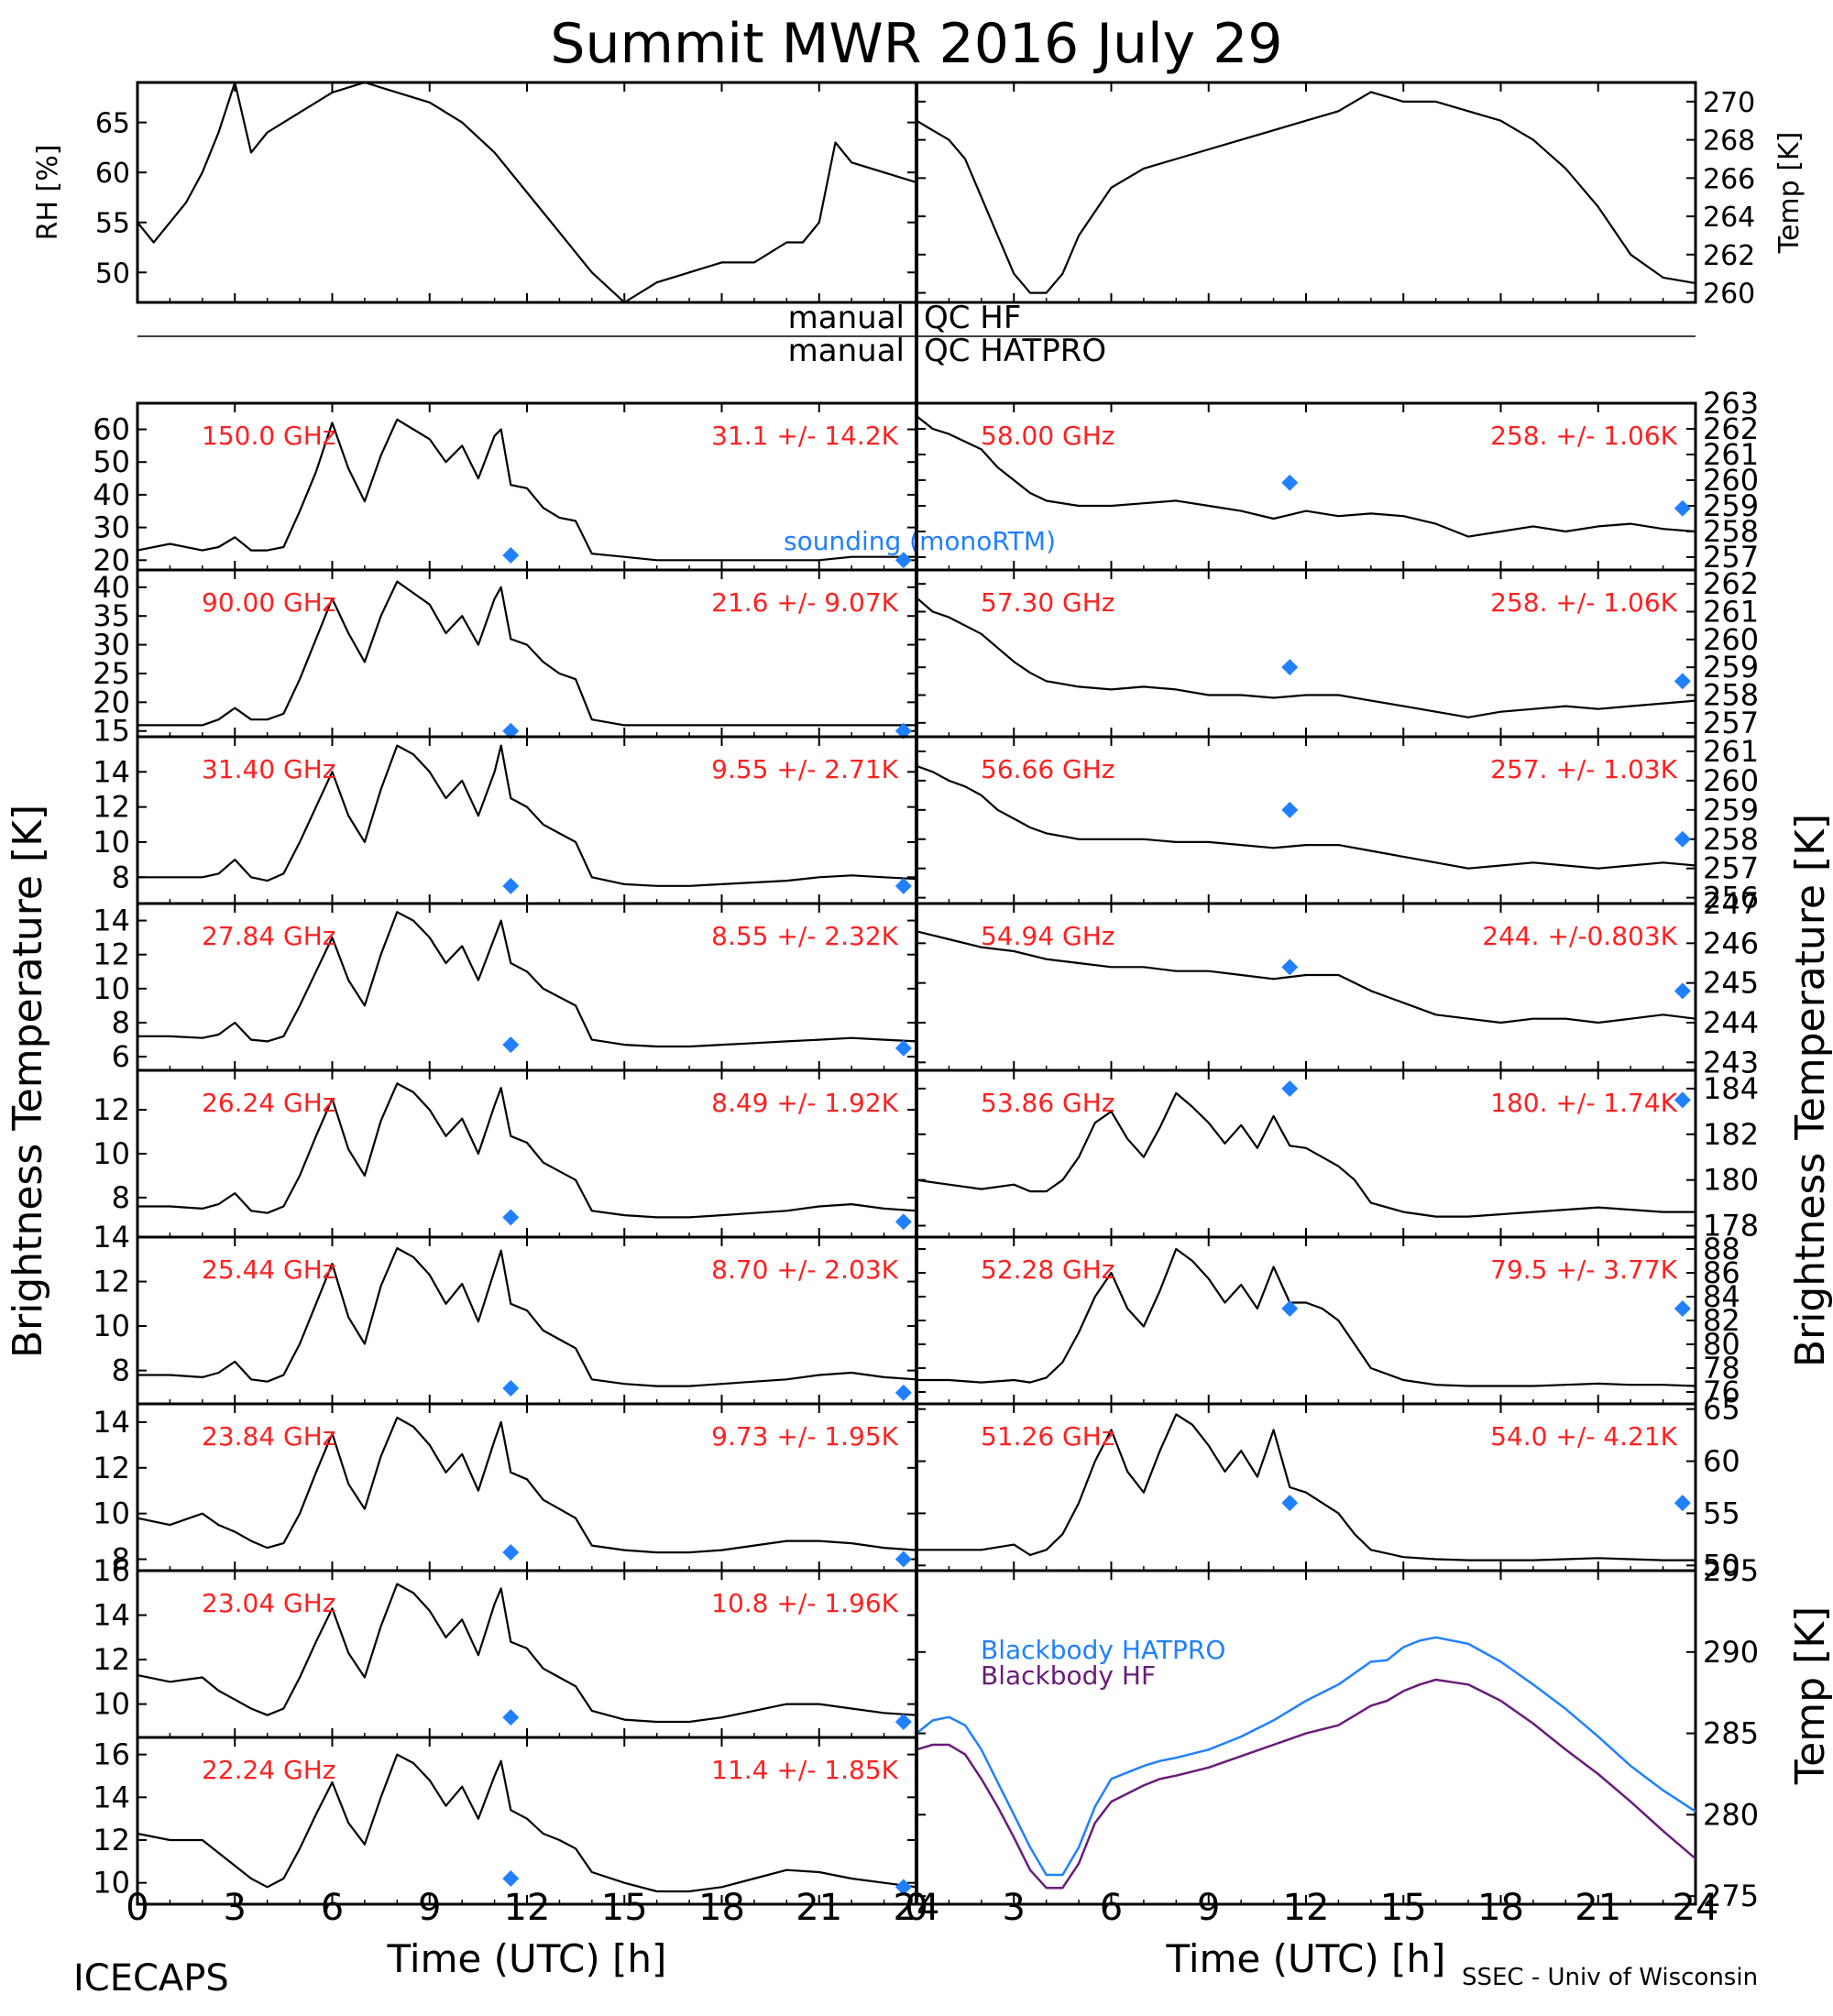 This screenshot has width=1833, height=2016. Describe the element at coordinates (1014, 1908) in the screenshot. I see `x-tick-label: 3` at that location.